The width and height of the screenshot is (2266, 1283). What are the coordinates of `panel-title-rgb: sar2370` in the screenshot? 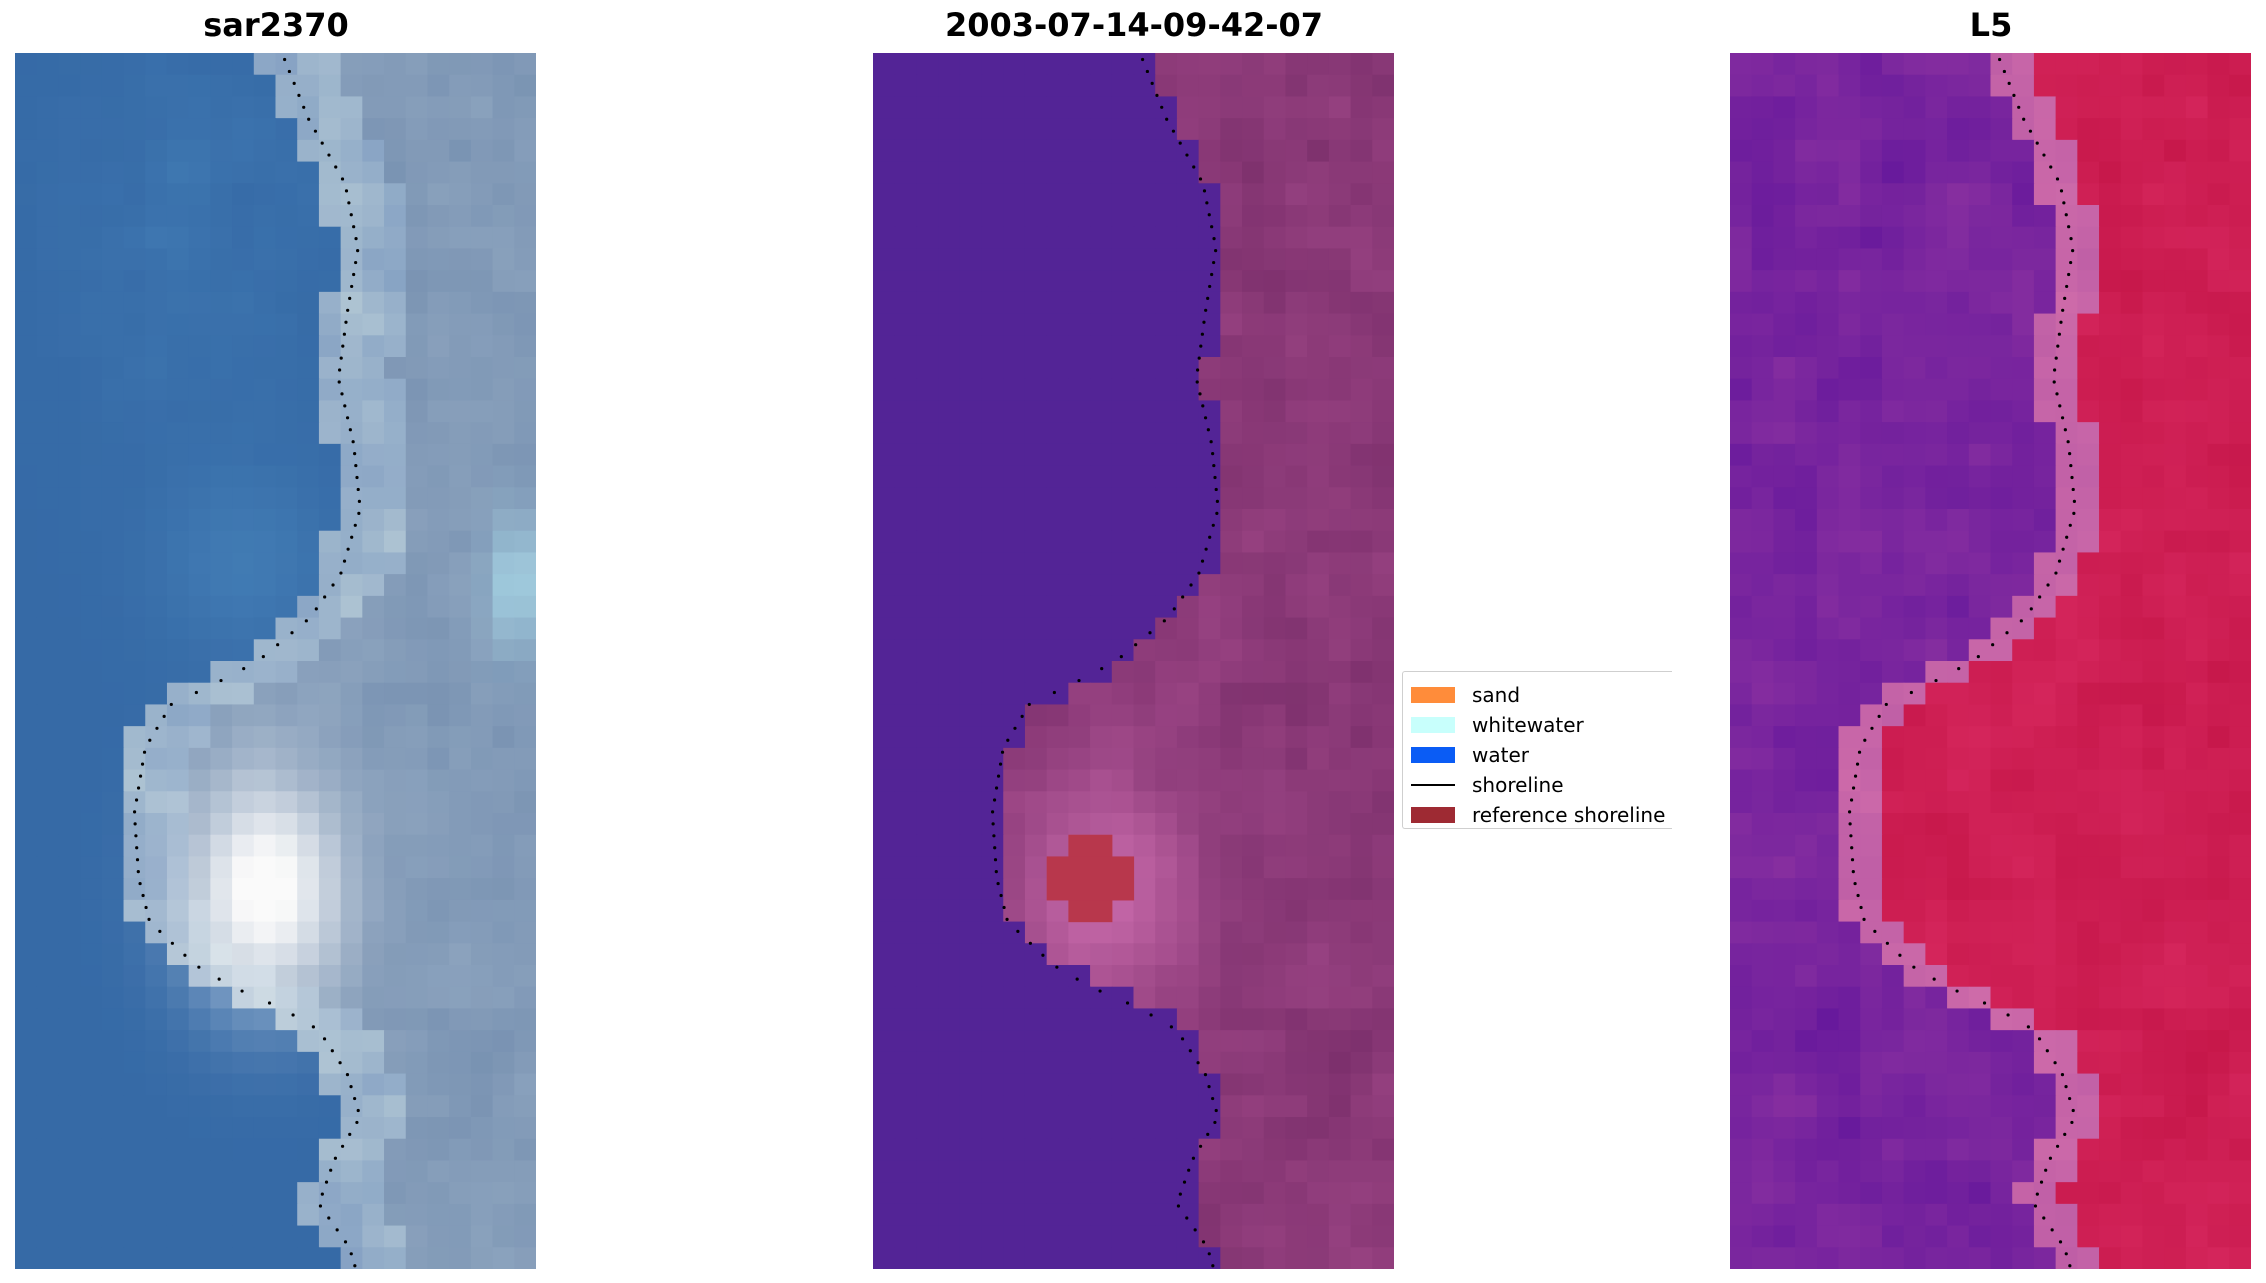 It's located at (276, 25).